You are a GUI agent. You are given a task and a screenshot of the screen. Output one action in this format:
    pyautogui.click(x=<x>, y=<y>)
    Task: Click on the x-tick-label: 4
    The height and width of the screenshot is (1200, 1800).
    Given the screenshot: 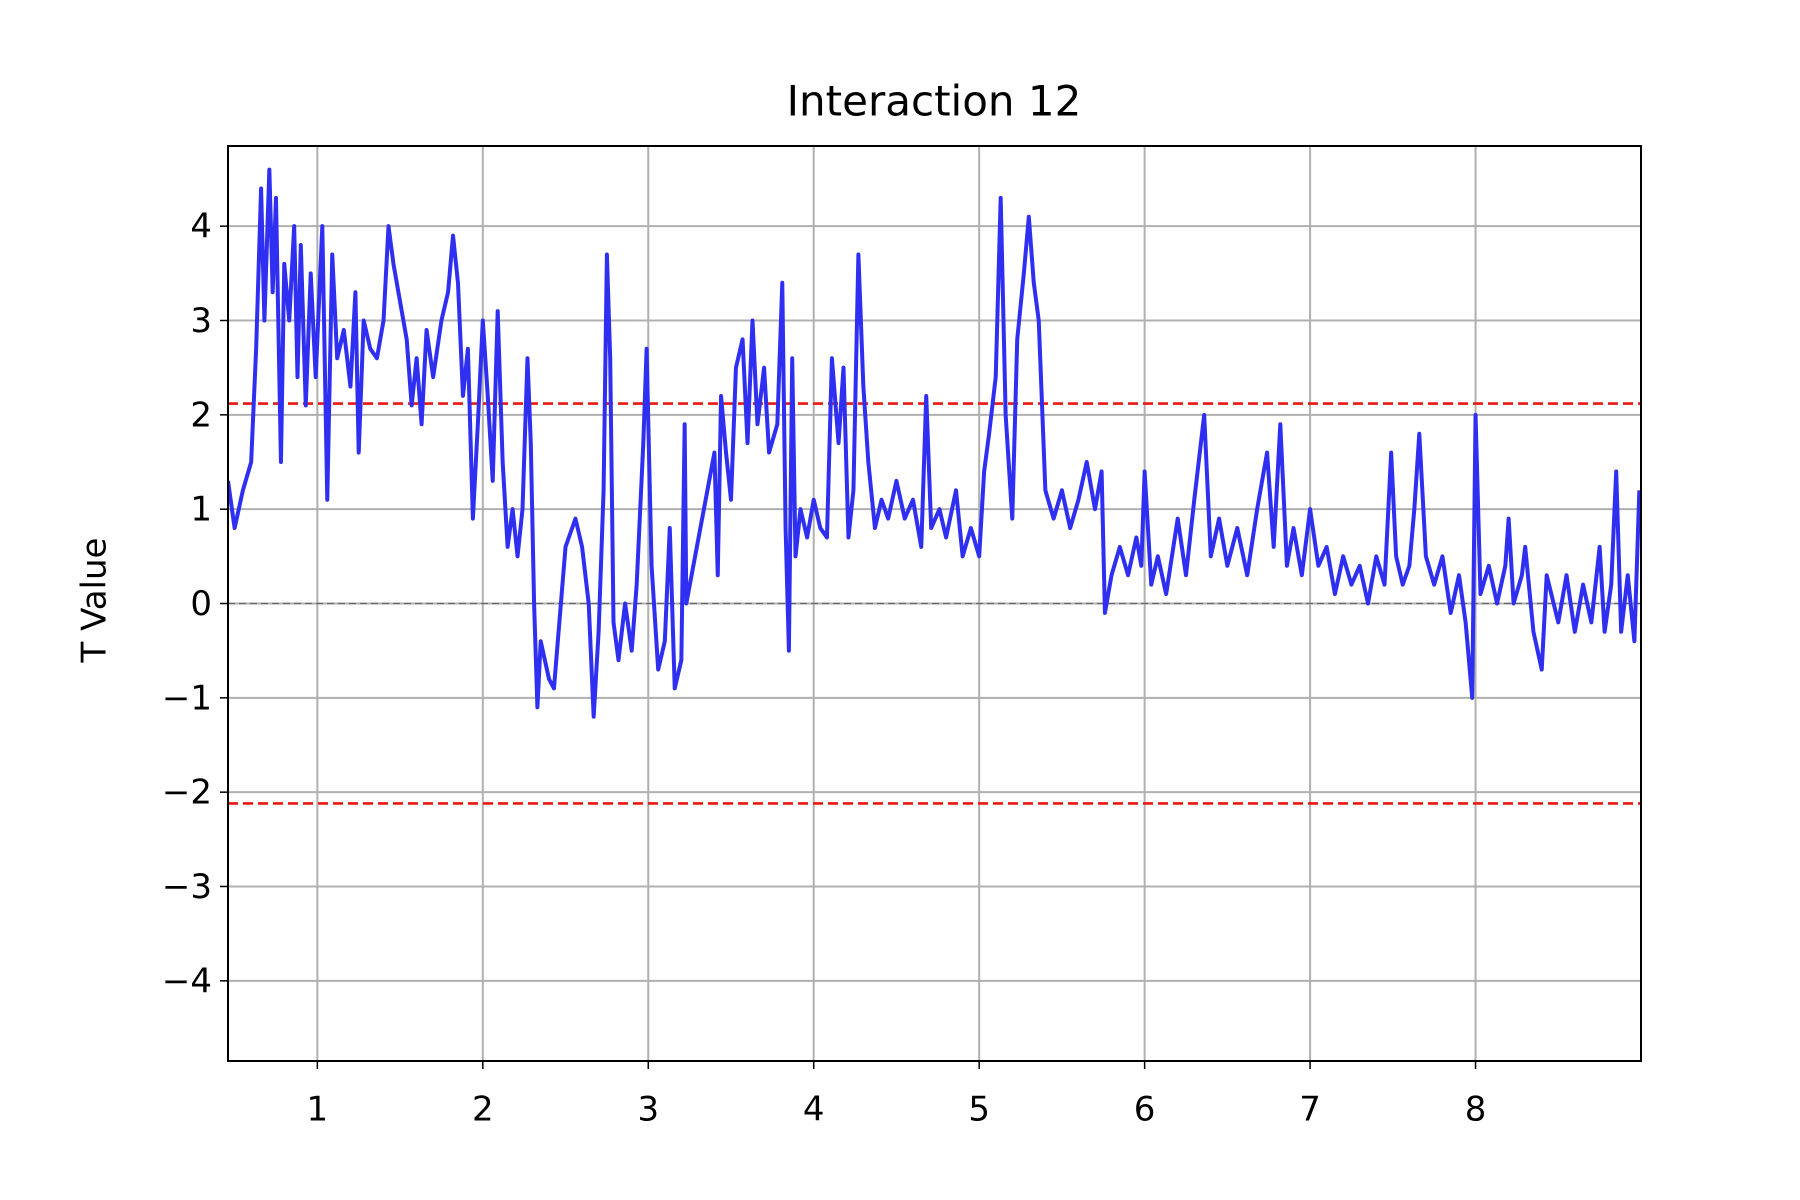 What is the action you would take?
    pyautogui.click(x=814, y=1110)
    